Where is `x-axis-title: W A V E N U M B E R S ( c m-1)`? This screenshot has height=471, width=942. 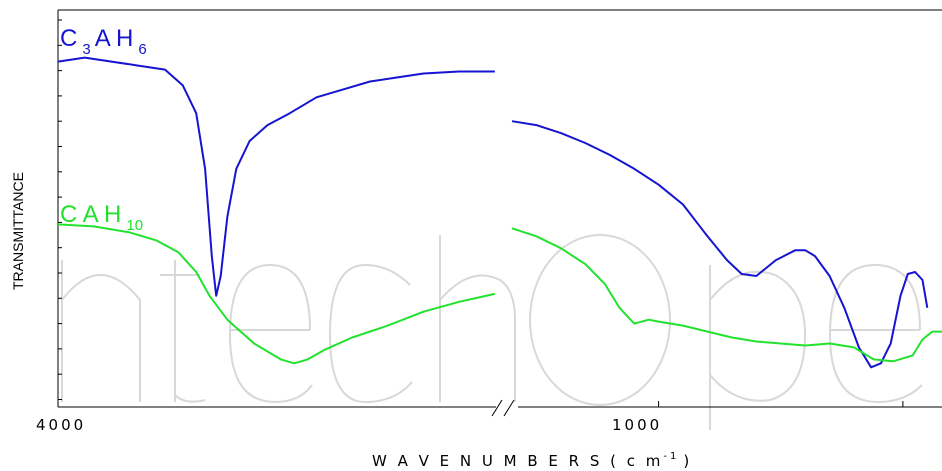 x-axis-title: W A V E N U M B E R S ( c m-1) is located at coordinates (532, 460).